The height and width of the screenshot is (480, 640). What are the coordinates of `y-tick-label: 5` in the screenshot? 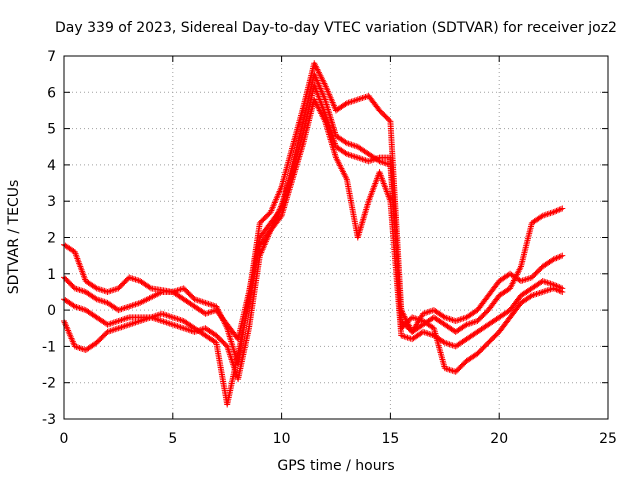 It's located at (51, 130).